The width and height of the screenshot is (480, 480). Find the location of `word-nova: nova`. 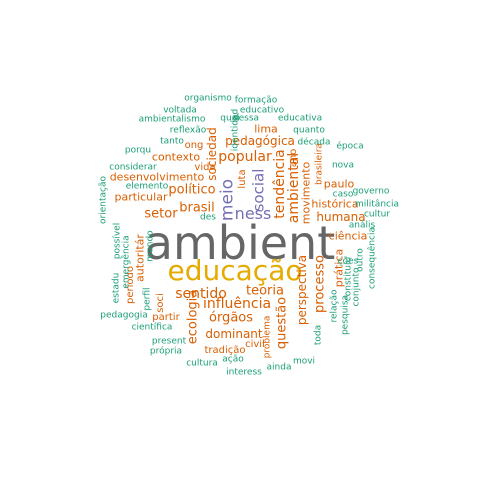

word-nova: nova is located at coordinates (343, 165).